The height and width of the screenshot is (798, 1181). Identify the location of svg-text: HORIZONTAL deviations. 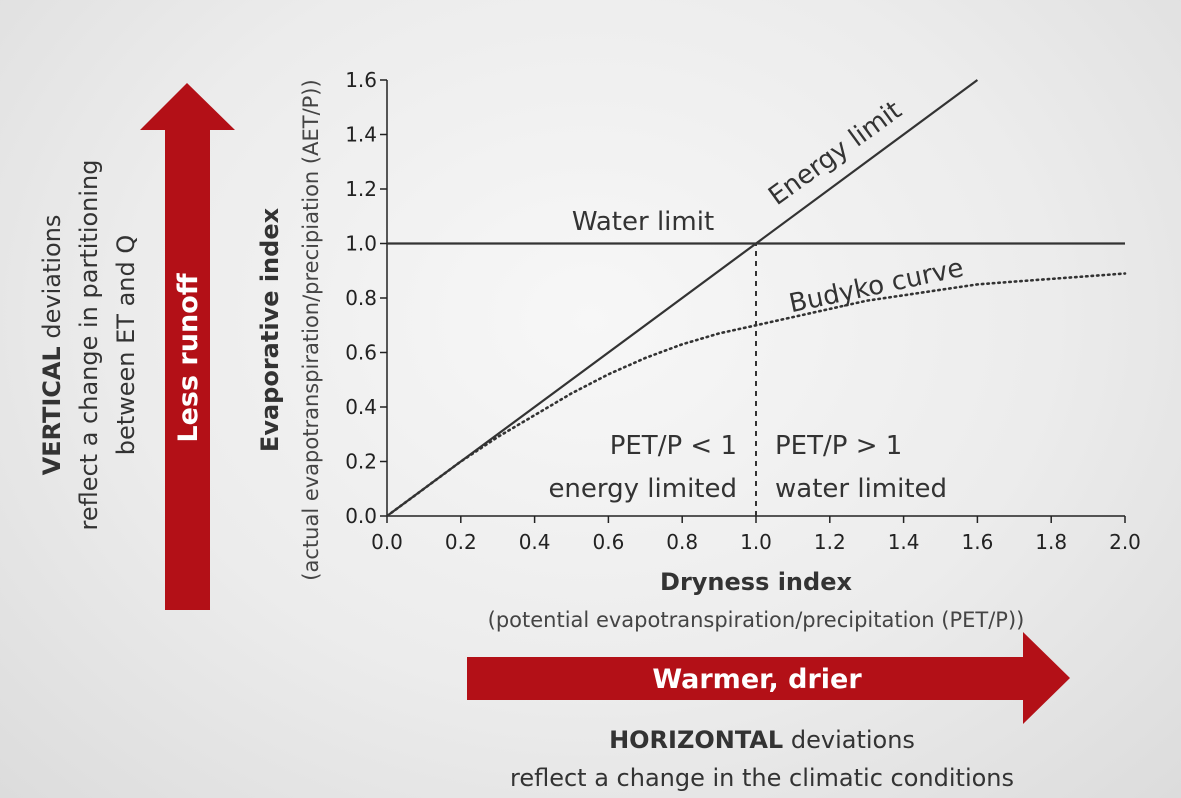
(762, 740).